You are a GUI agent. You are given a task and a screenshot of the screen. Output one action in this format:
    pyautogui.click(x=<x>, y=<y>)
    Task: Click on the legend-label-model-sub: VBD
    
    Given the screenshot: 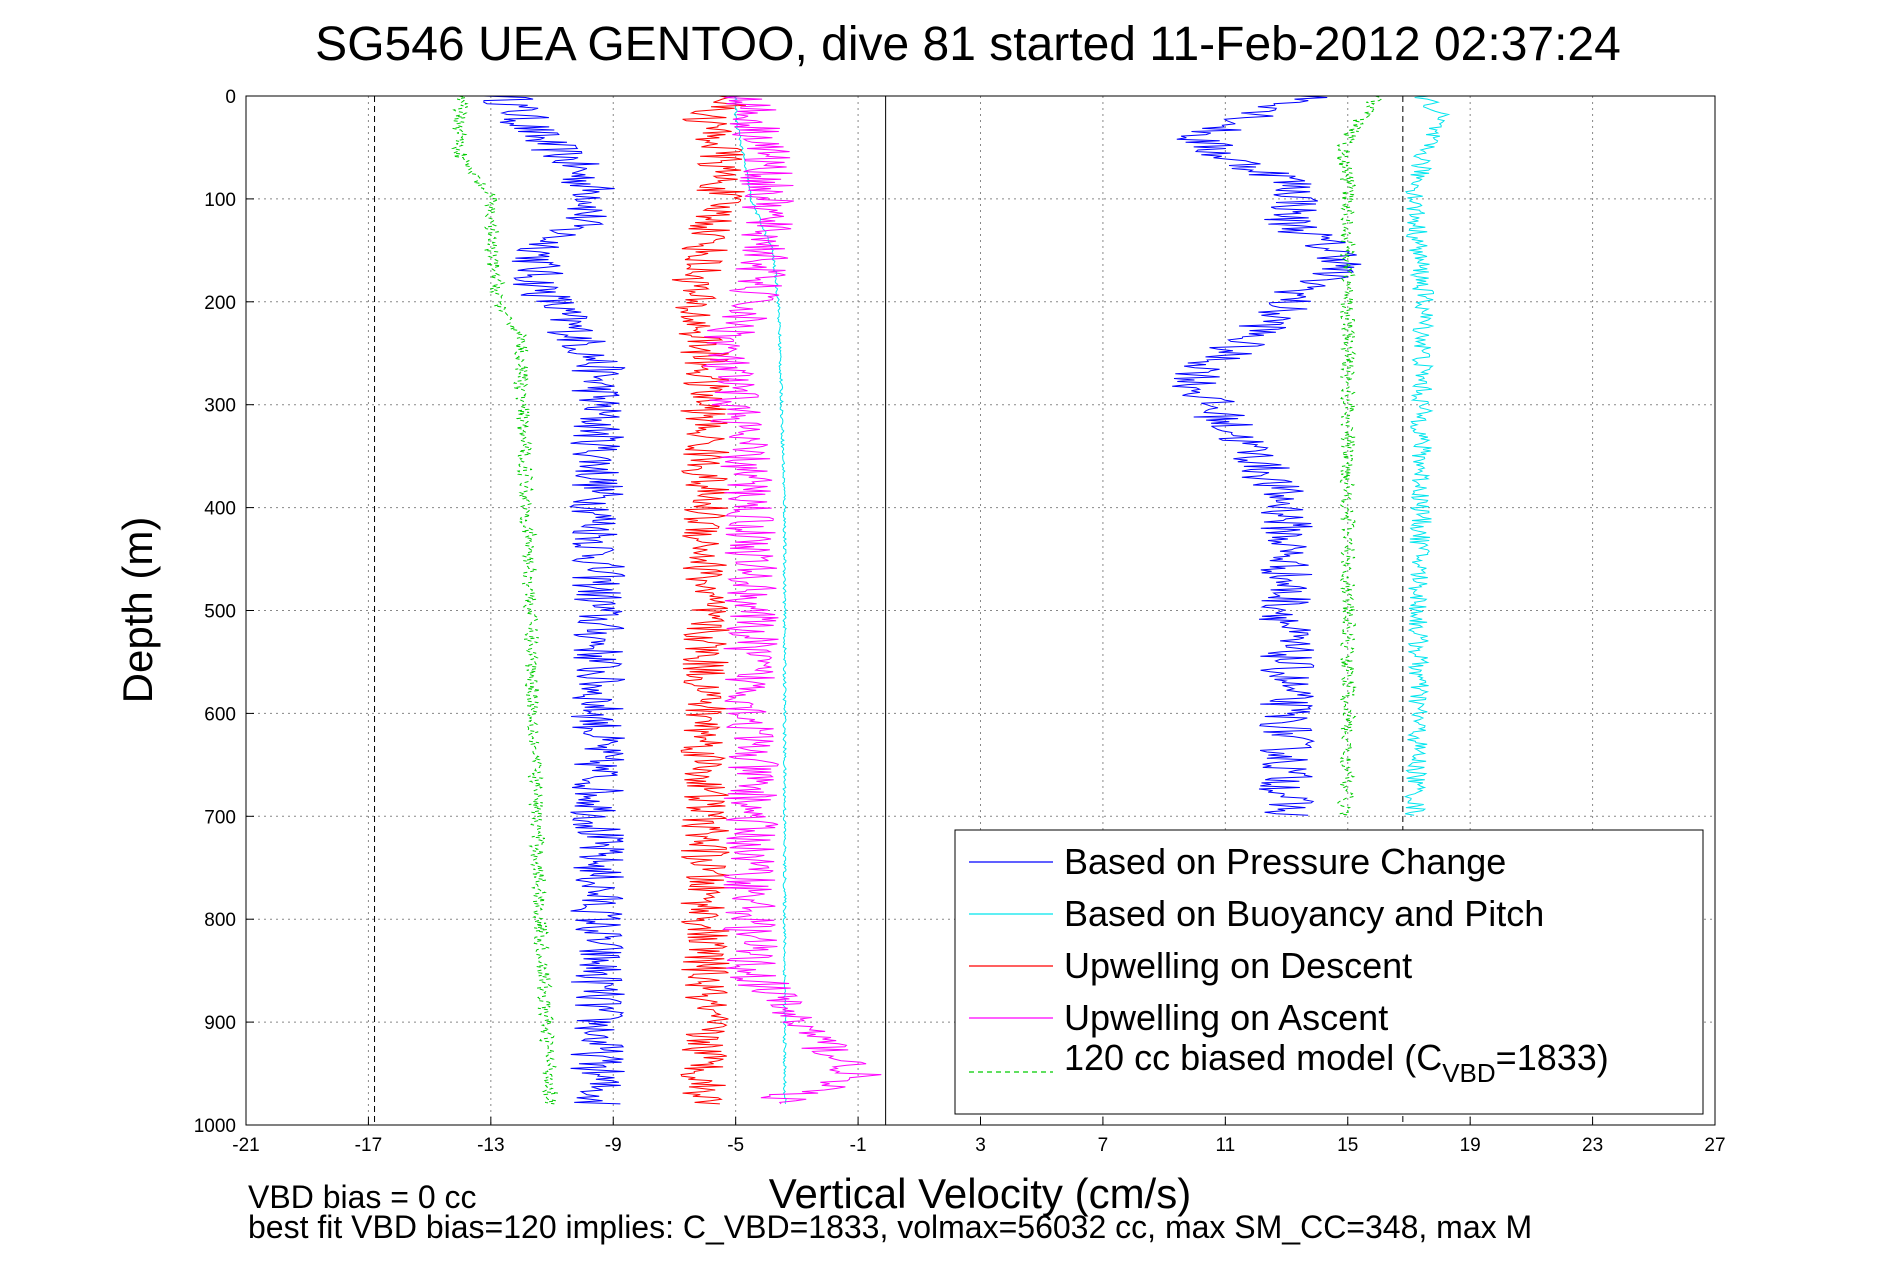 What is the action you would take?
    pyautogui.click(x=1468, y=1073)
    